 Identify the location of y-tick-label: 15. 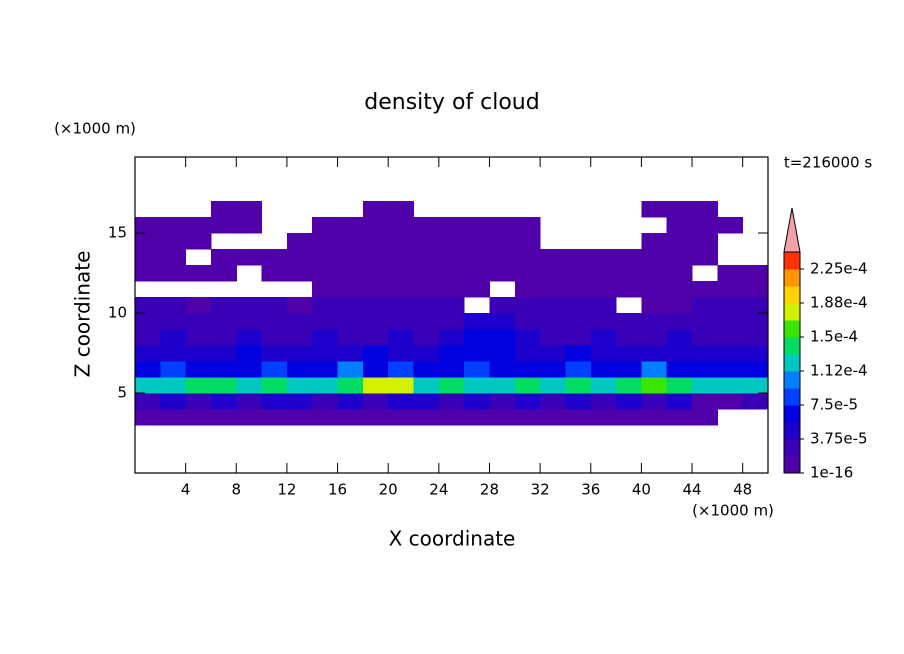
(117, 233).